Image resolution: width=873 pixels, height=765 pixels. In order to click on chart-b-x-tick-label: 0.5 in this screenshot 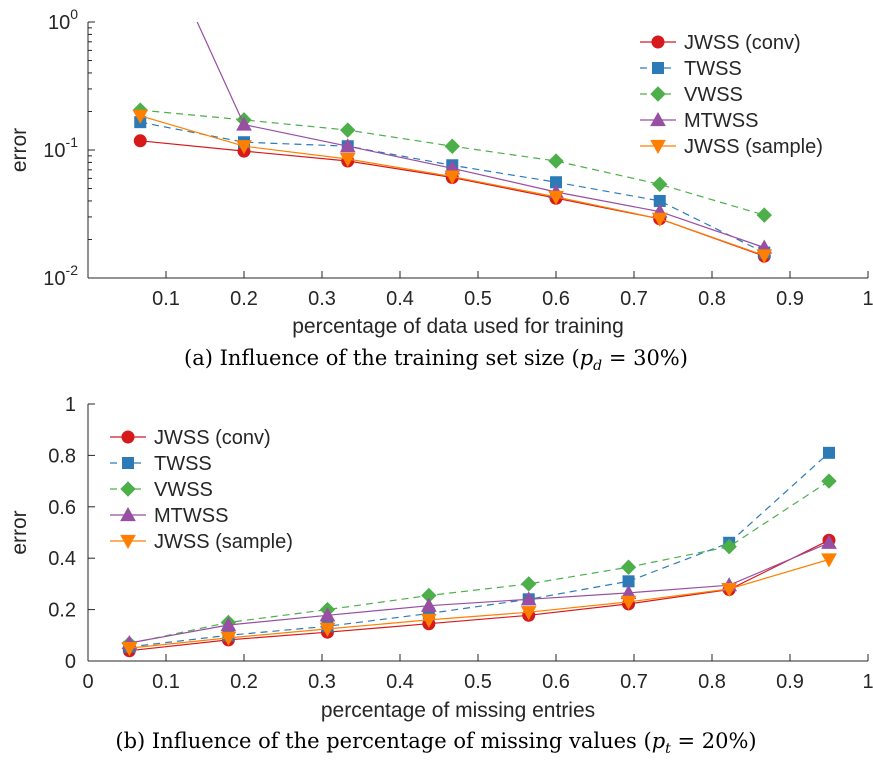, I will do `click(478, 682)`.